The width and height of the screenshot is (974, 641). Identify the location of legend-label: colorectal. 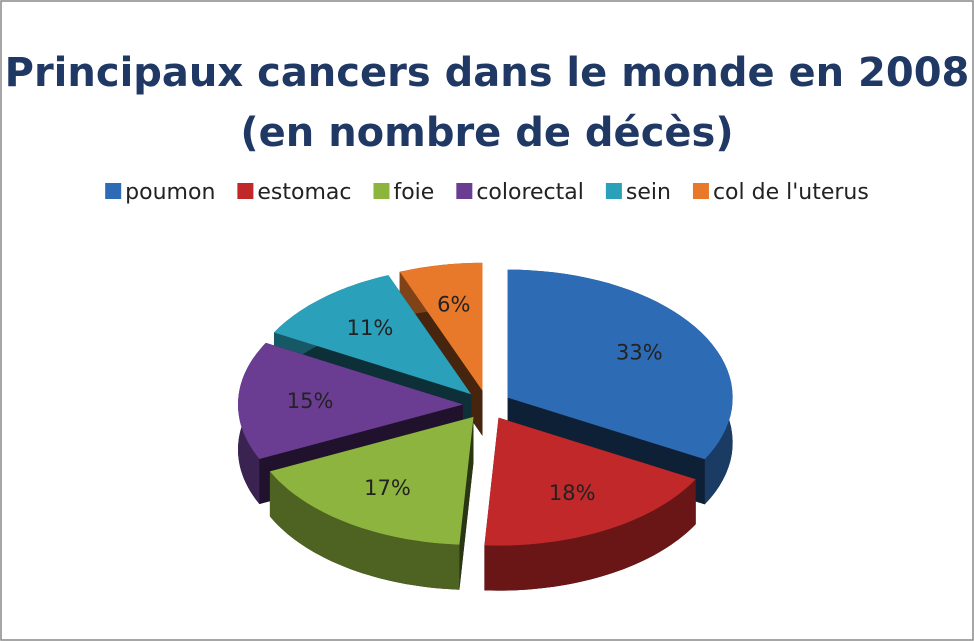
(530, 192).